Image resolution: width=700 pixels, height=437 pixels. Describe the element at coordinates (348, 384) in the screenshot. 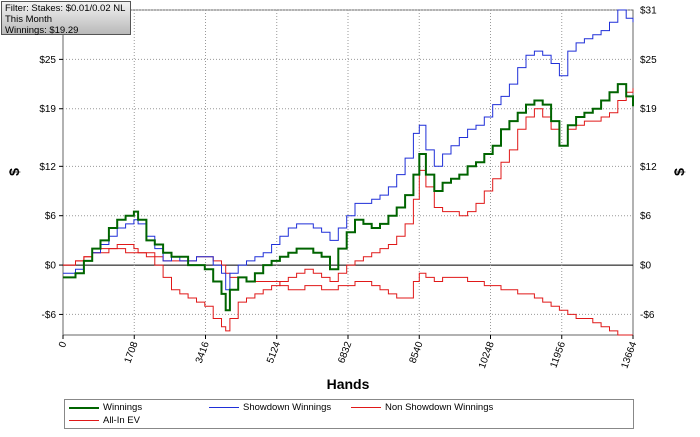

I see `x-axis-title: Hands` at that location.